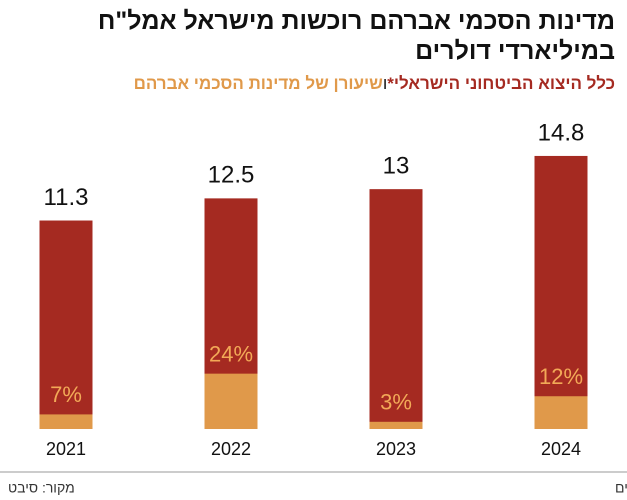 The height and width of the screenshot is (500, 627). Describe the element at coordinates (231, 175) in the screenshot. I see `value-label: 12.5` at that location.